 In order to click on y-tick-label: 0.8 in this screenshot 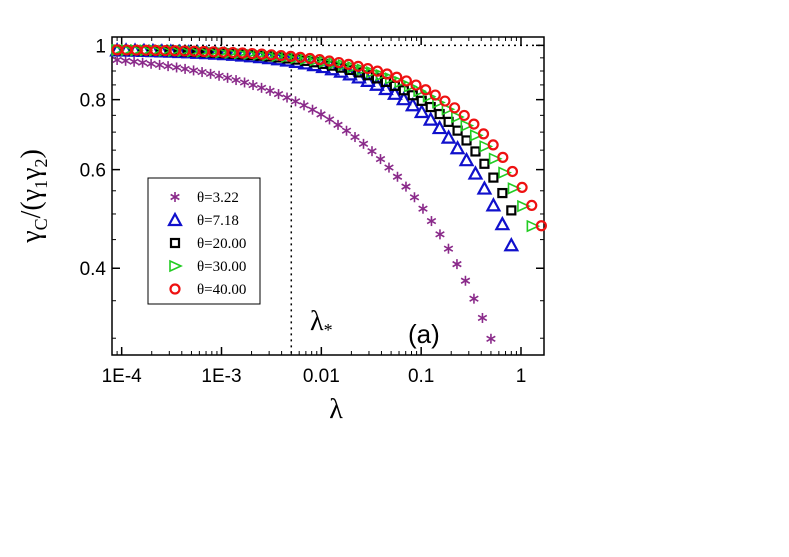, I will do `click(93, 101)`.